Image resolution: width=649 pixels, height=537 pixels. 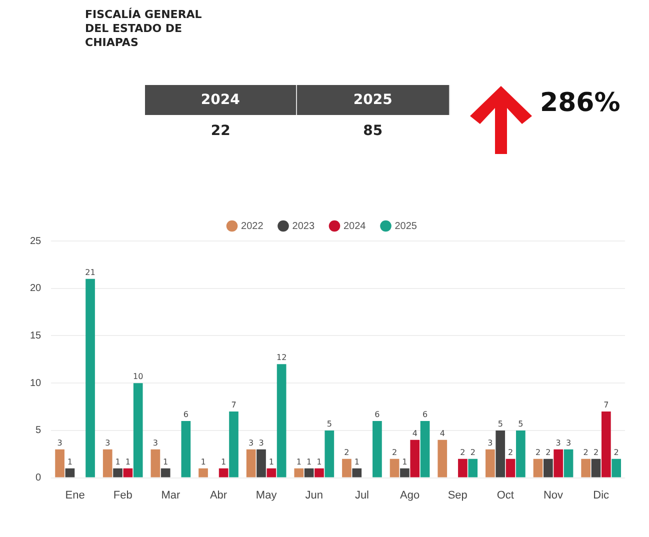 I want to click on x-tick-label: Dic, so click(x=601, y=495).